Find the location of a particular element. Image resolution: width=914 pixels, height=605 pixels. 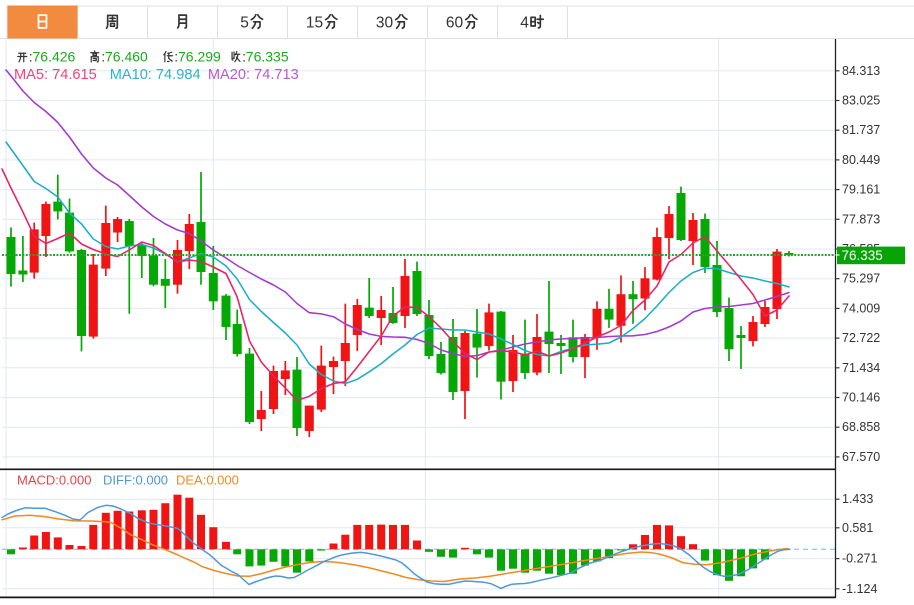

svg-text: MA5: 74.615 is located at coordinates (55, 75).